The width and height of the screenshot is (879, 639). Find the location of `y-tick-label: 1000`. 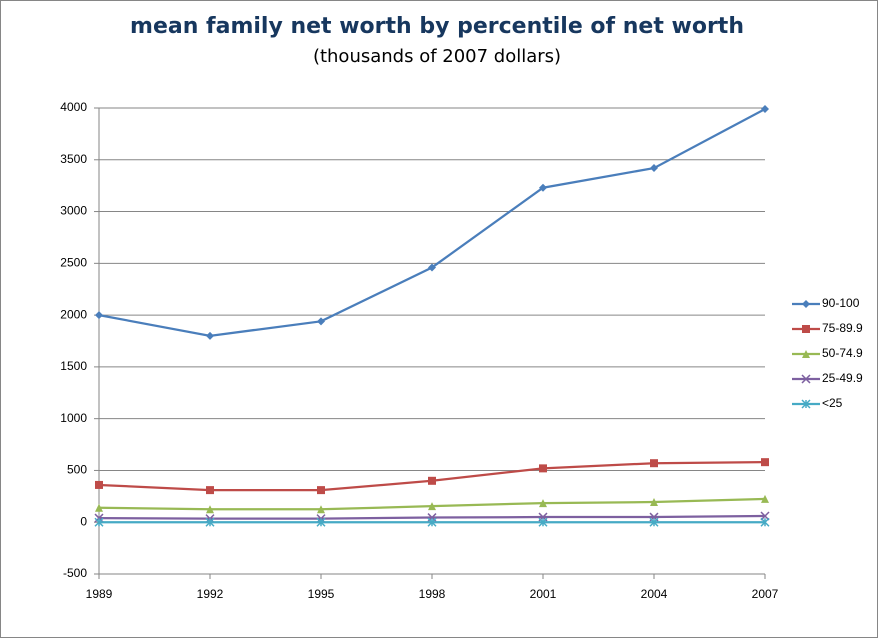

y-tick-label: 1000 is located at coordinates (73, 418).